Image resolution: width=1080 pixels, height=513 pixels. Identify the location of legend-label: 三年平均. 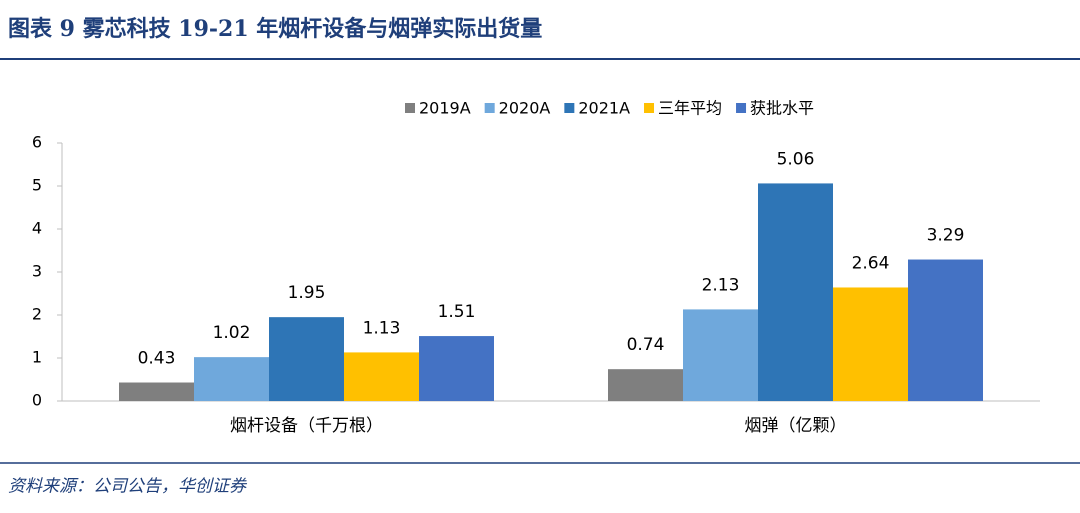
(690, 108).